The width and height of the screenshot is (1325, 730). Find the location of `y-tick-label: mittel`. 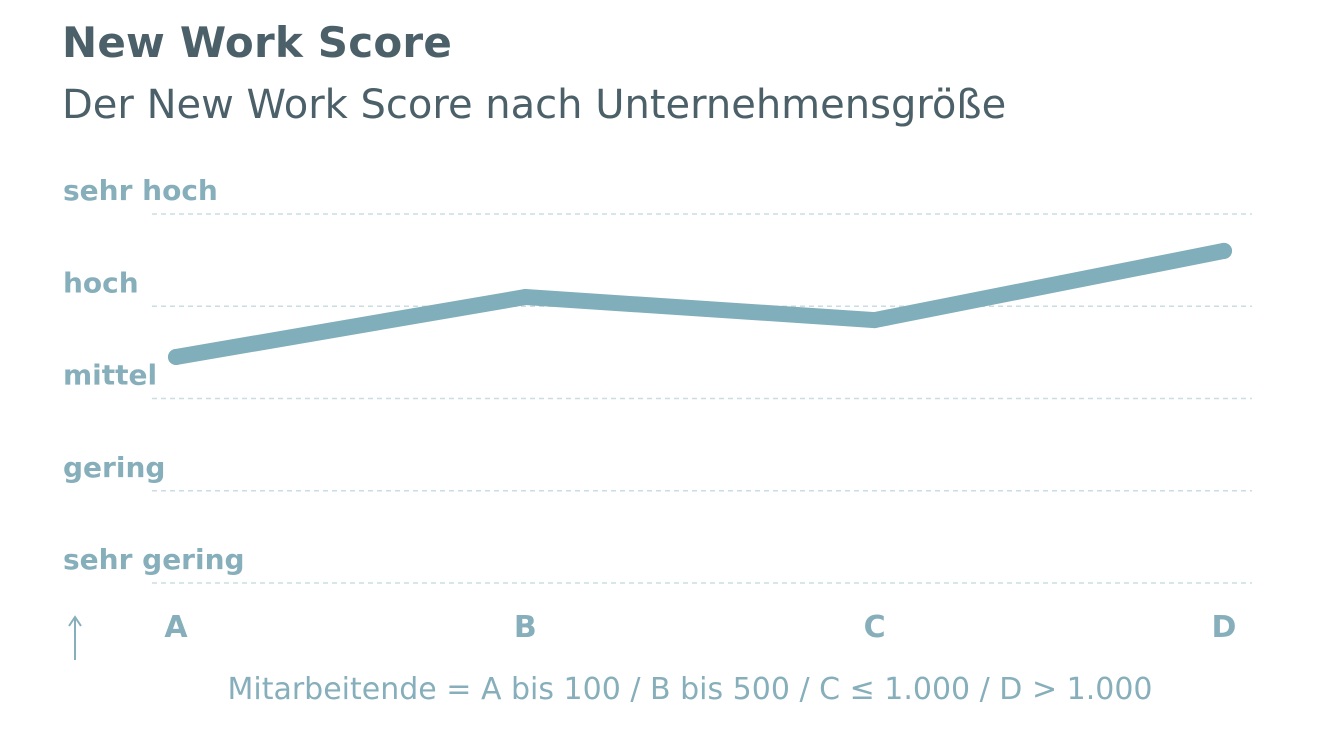

y-tick-label: mittel is located at coordinates (110, 375).